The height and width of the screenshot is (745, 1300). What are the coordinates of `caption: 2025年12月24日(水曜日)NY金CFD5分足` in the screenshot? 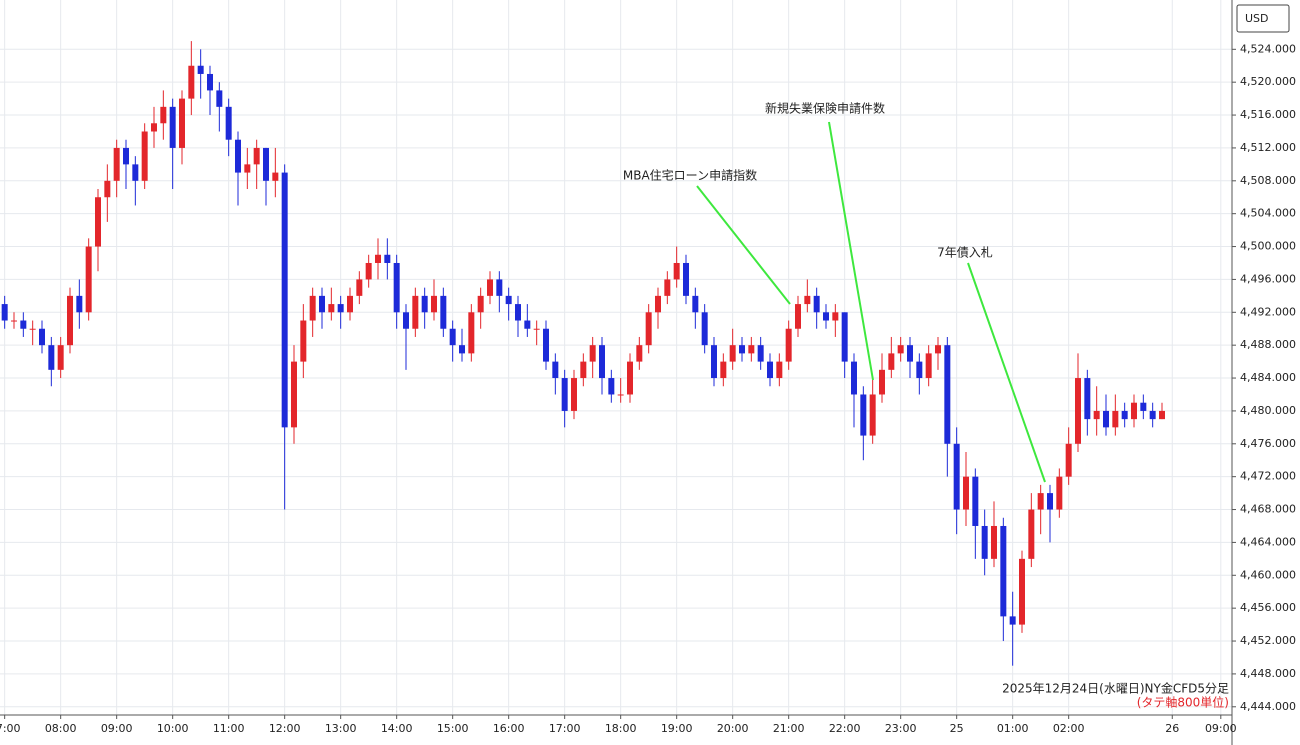 It's located at (1115, 688).